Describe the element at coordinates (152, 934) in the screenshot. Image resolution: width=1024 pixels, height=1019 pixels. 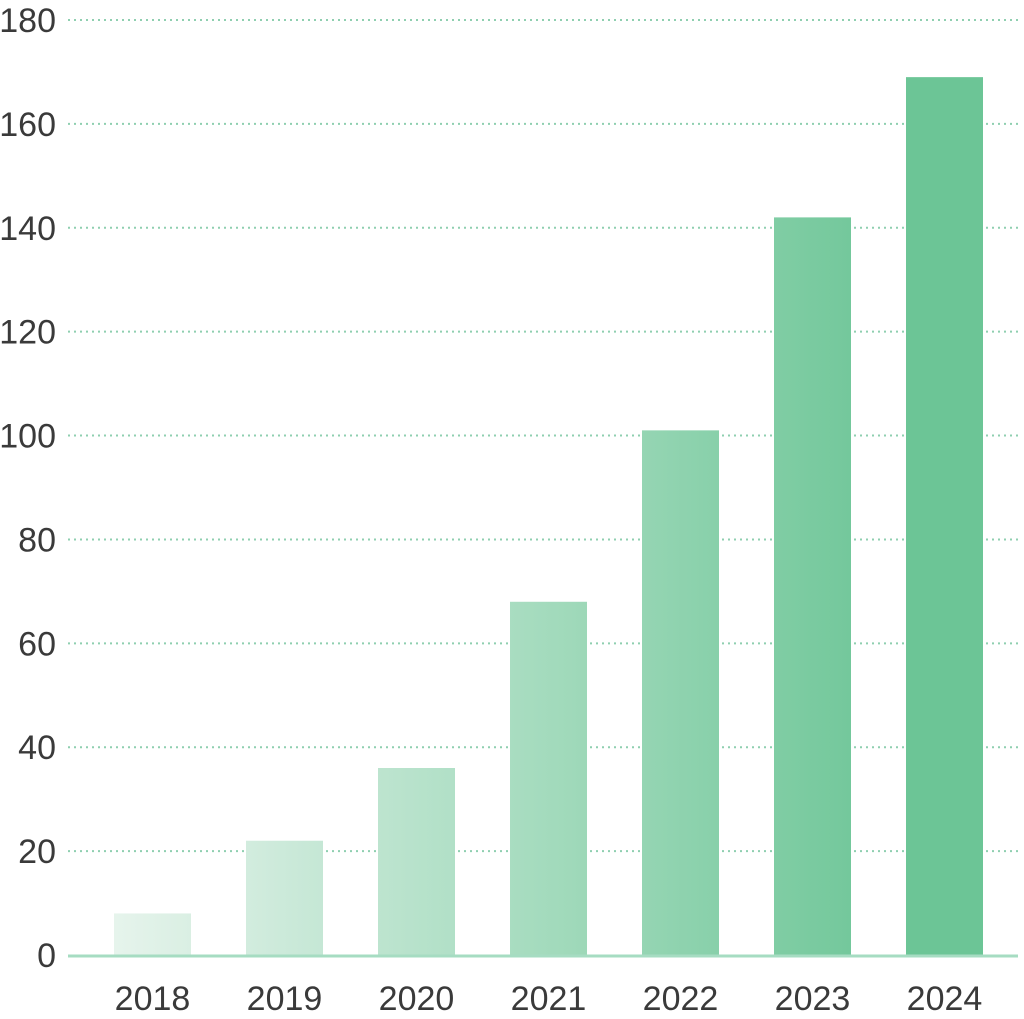
I see `bar-2018` at that location.